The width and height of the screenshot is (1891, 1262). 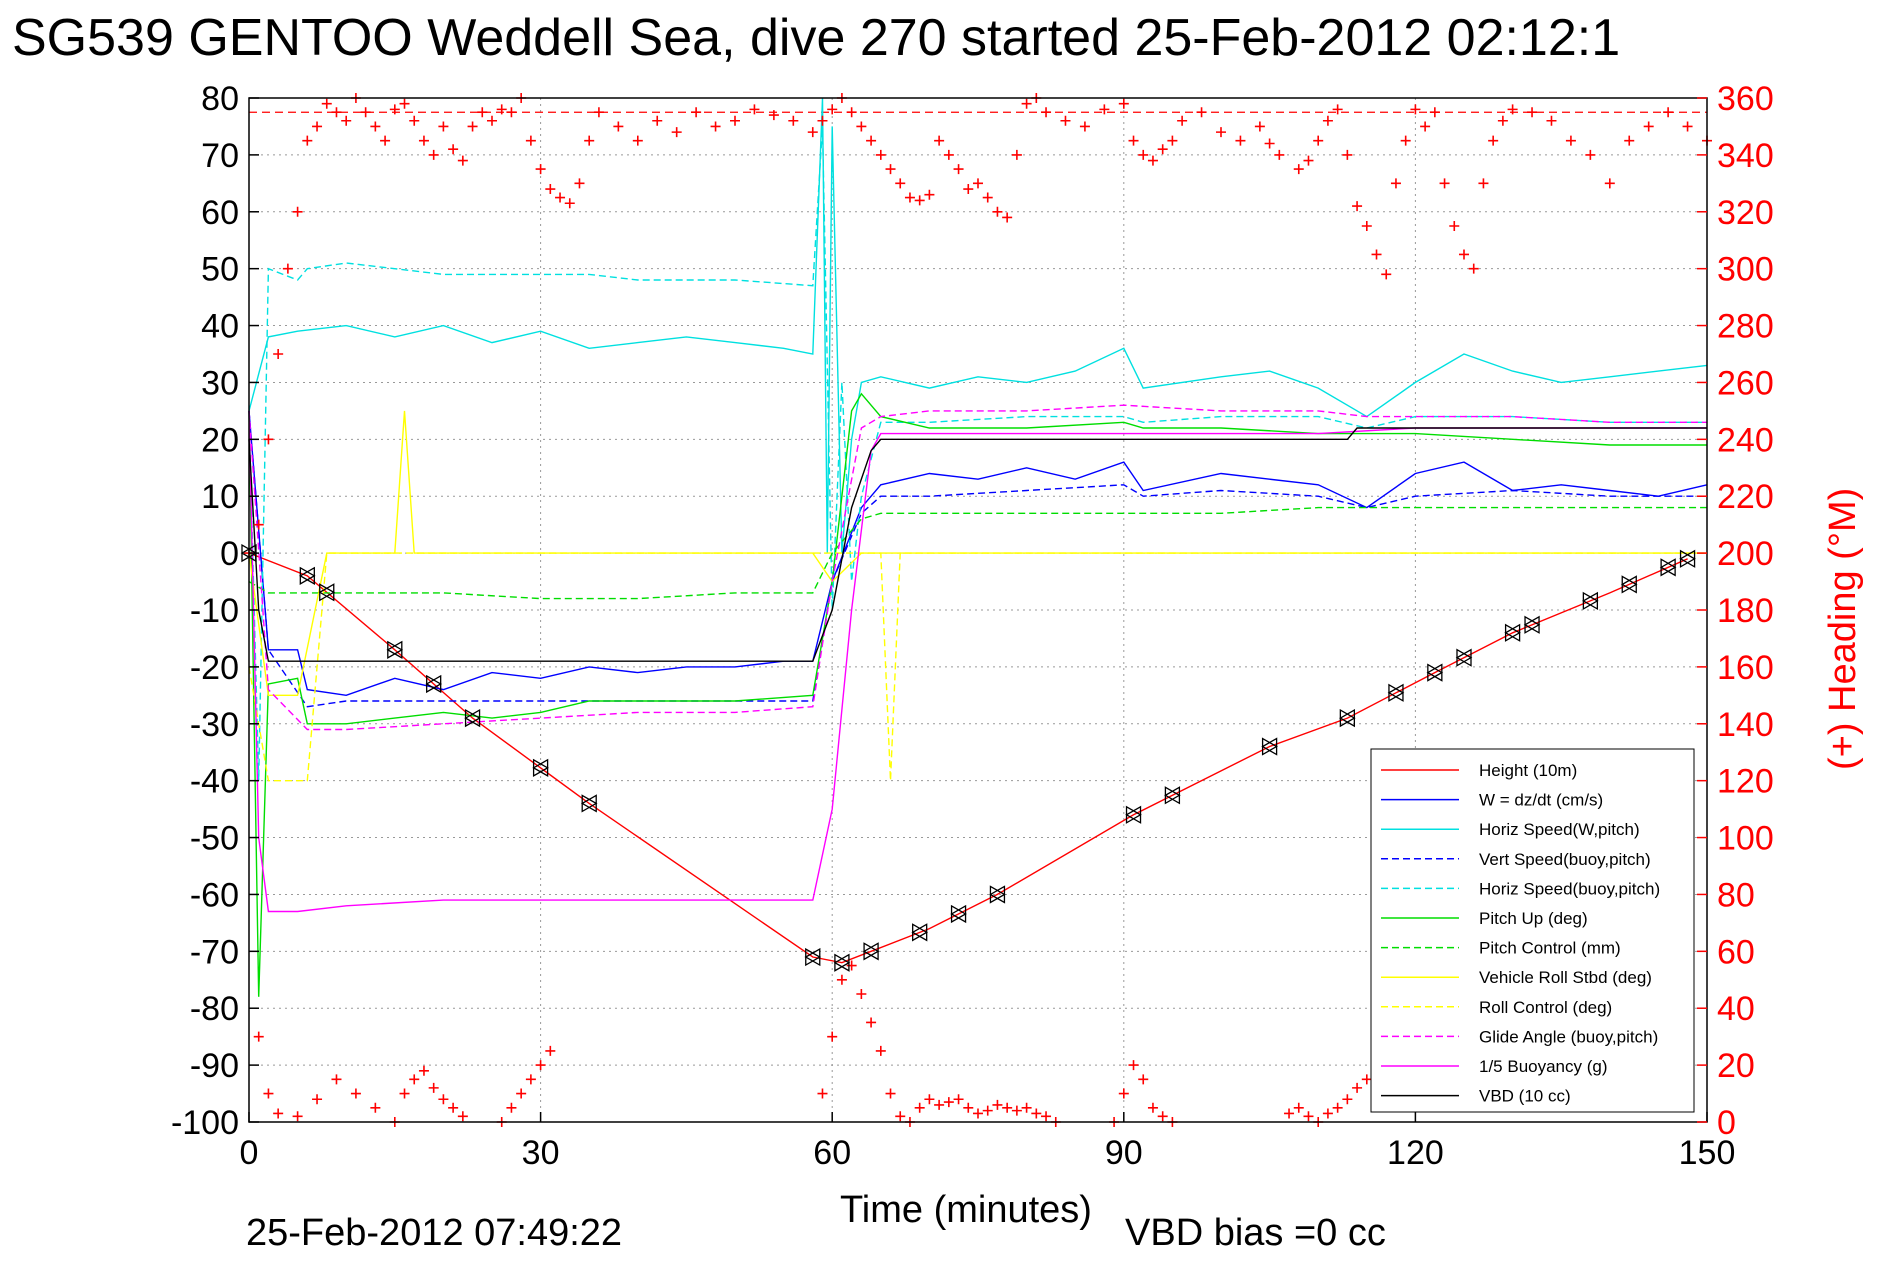 What do you see at coordinates (1476, 1096) in the screenshot?
I see `legend-entry: VBD (10 cc)` at bounding box center [1476, 1096].